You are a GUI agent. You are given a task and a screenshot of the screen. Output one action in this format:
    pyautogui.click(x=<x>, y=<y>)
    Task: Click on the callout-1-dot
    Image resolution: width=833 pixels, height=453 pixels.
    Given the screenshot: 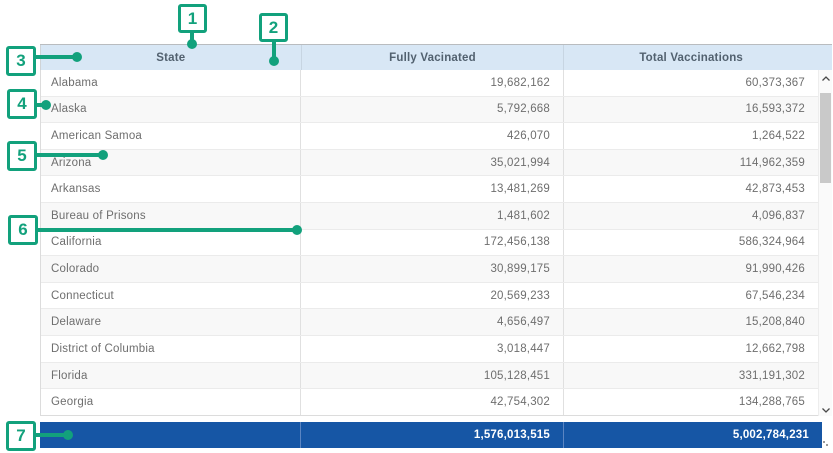 What is the action you would take?
    pyautogui.click(x=192, y=44)
    